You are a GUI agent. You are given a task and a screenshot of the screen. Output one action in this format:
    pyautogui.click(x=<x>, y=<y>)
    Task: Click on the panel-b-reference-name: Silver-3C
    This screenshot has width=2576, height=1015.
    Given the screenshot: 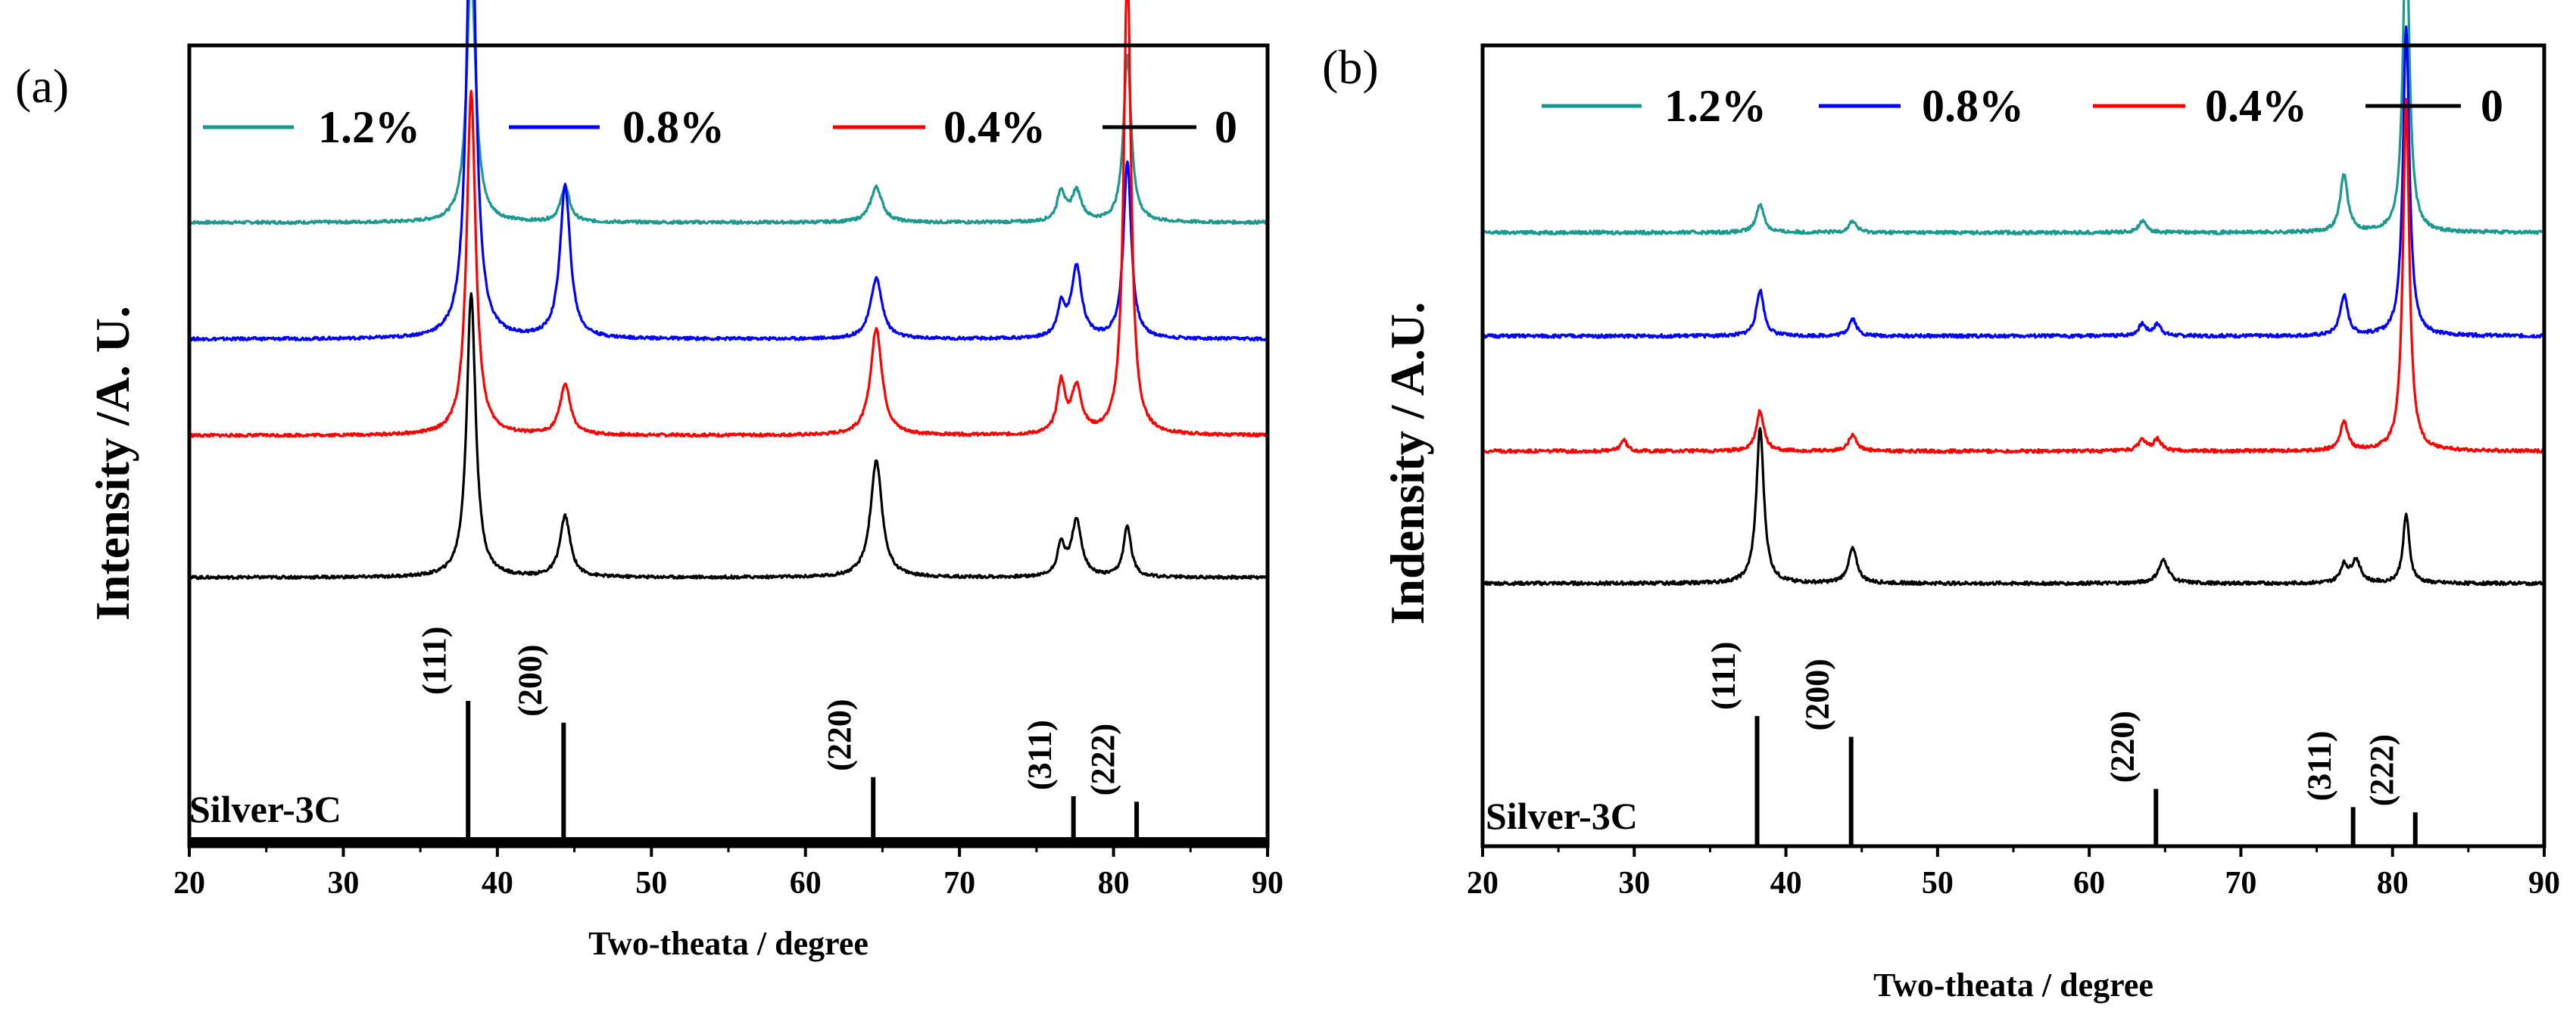 What is the action you would take?
    pyautogui.click(x=1562, y=816)
    